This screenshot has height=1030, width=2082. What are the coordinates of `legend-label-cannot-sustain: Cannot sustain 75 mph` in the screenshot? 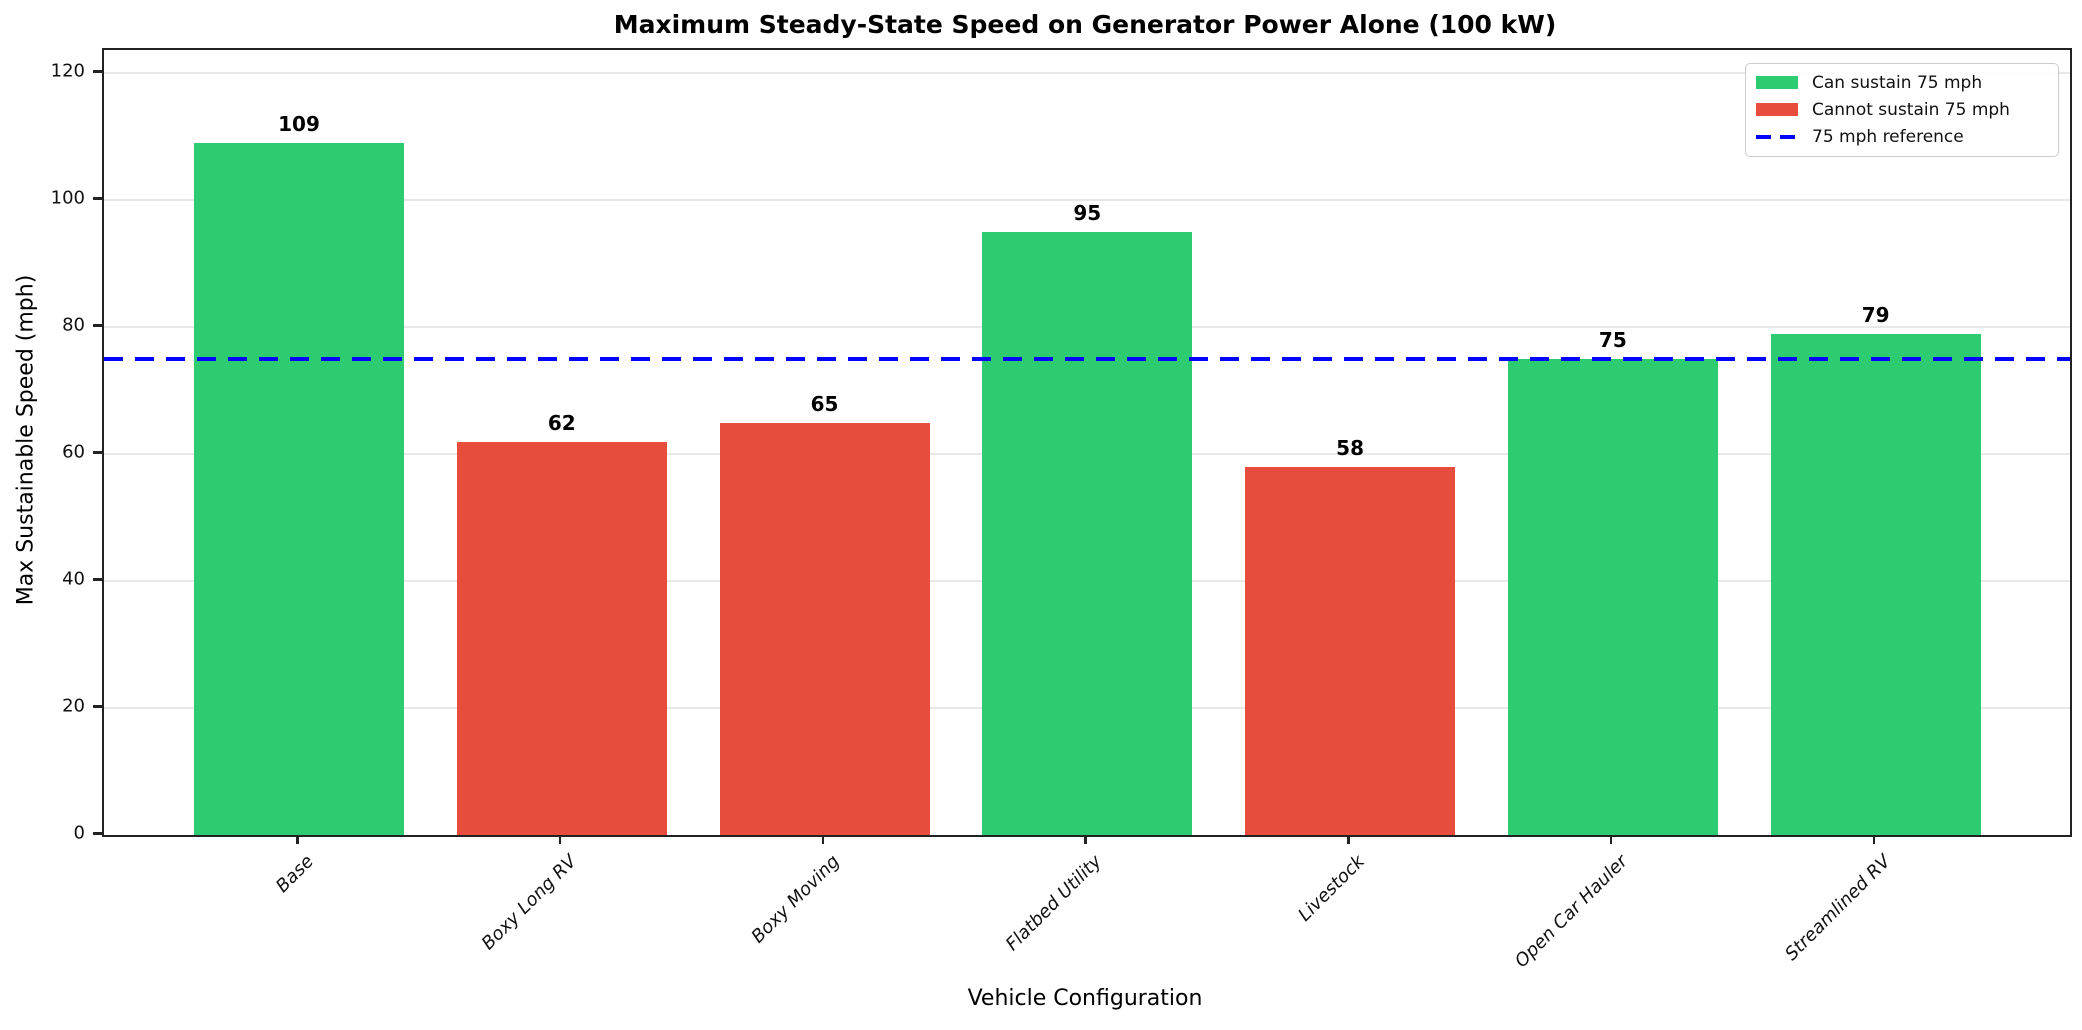 It's located at (1911, 109).